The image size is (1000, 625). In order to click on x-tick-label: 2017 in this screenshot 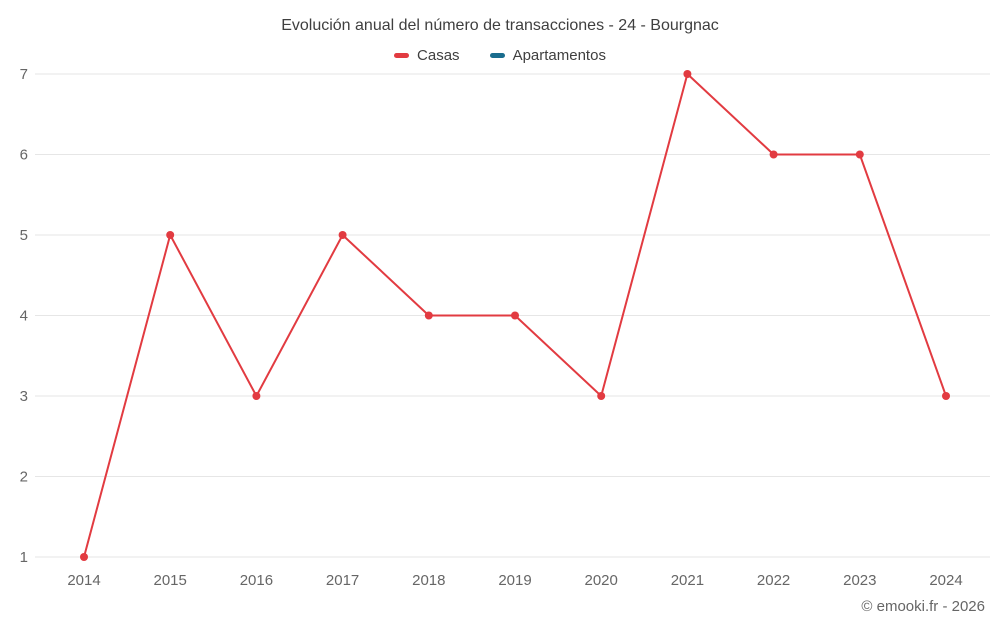, I will do `click(342, 580)`.